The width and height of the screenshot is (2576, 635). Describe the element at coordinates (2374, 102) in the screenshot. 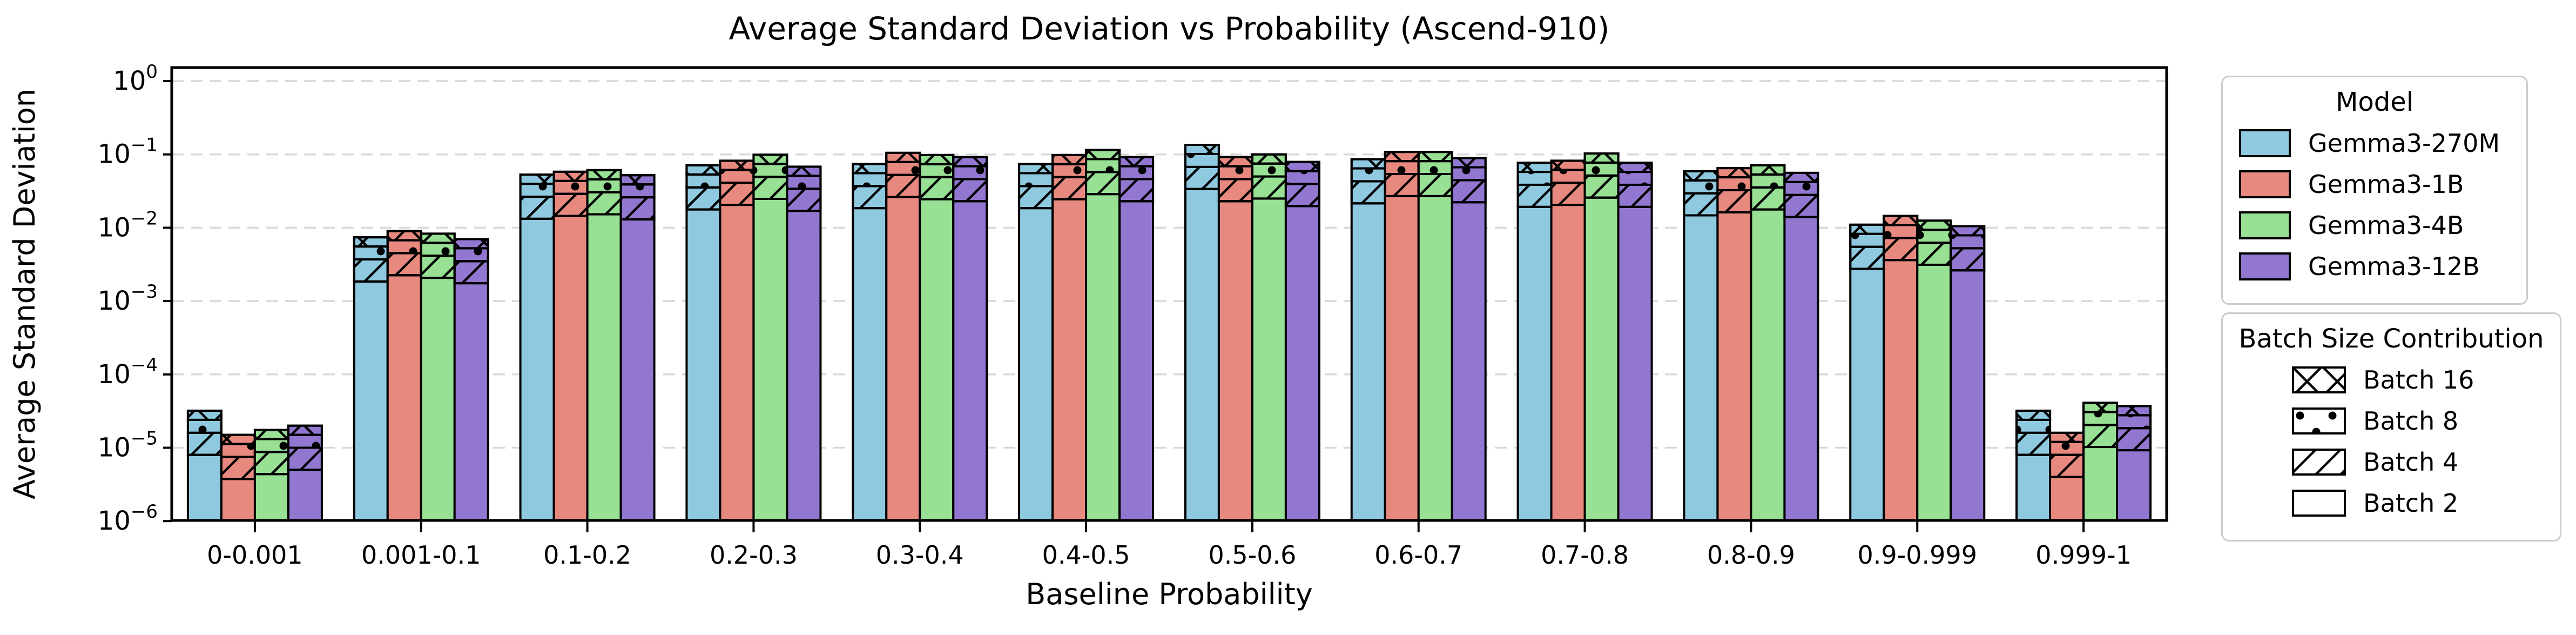

I see `model-legend-title: Model` at that location.